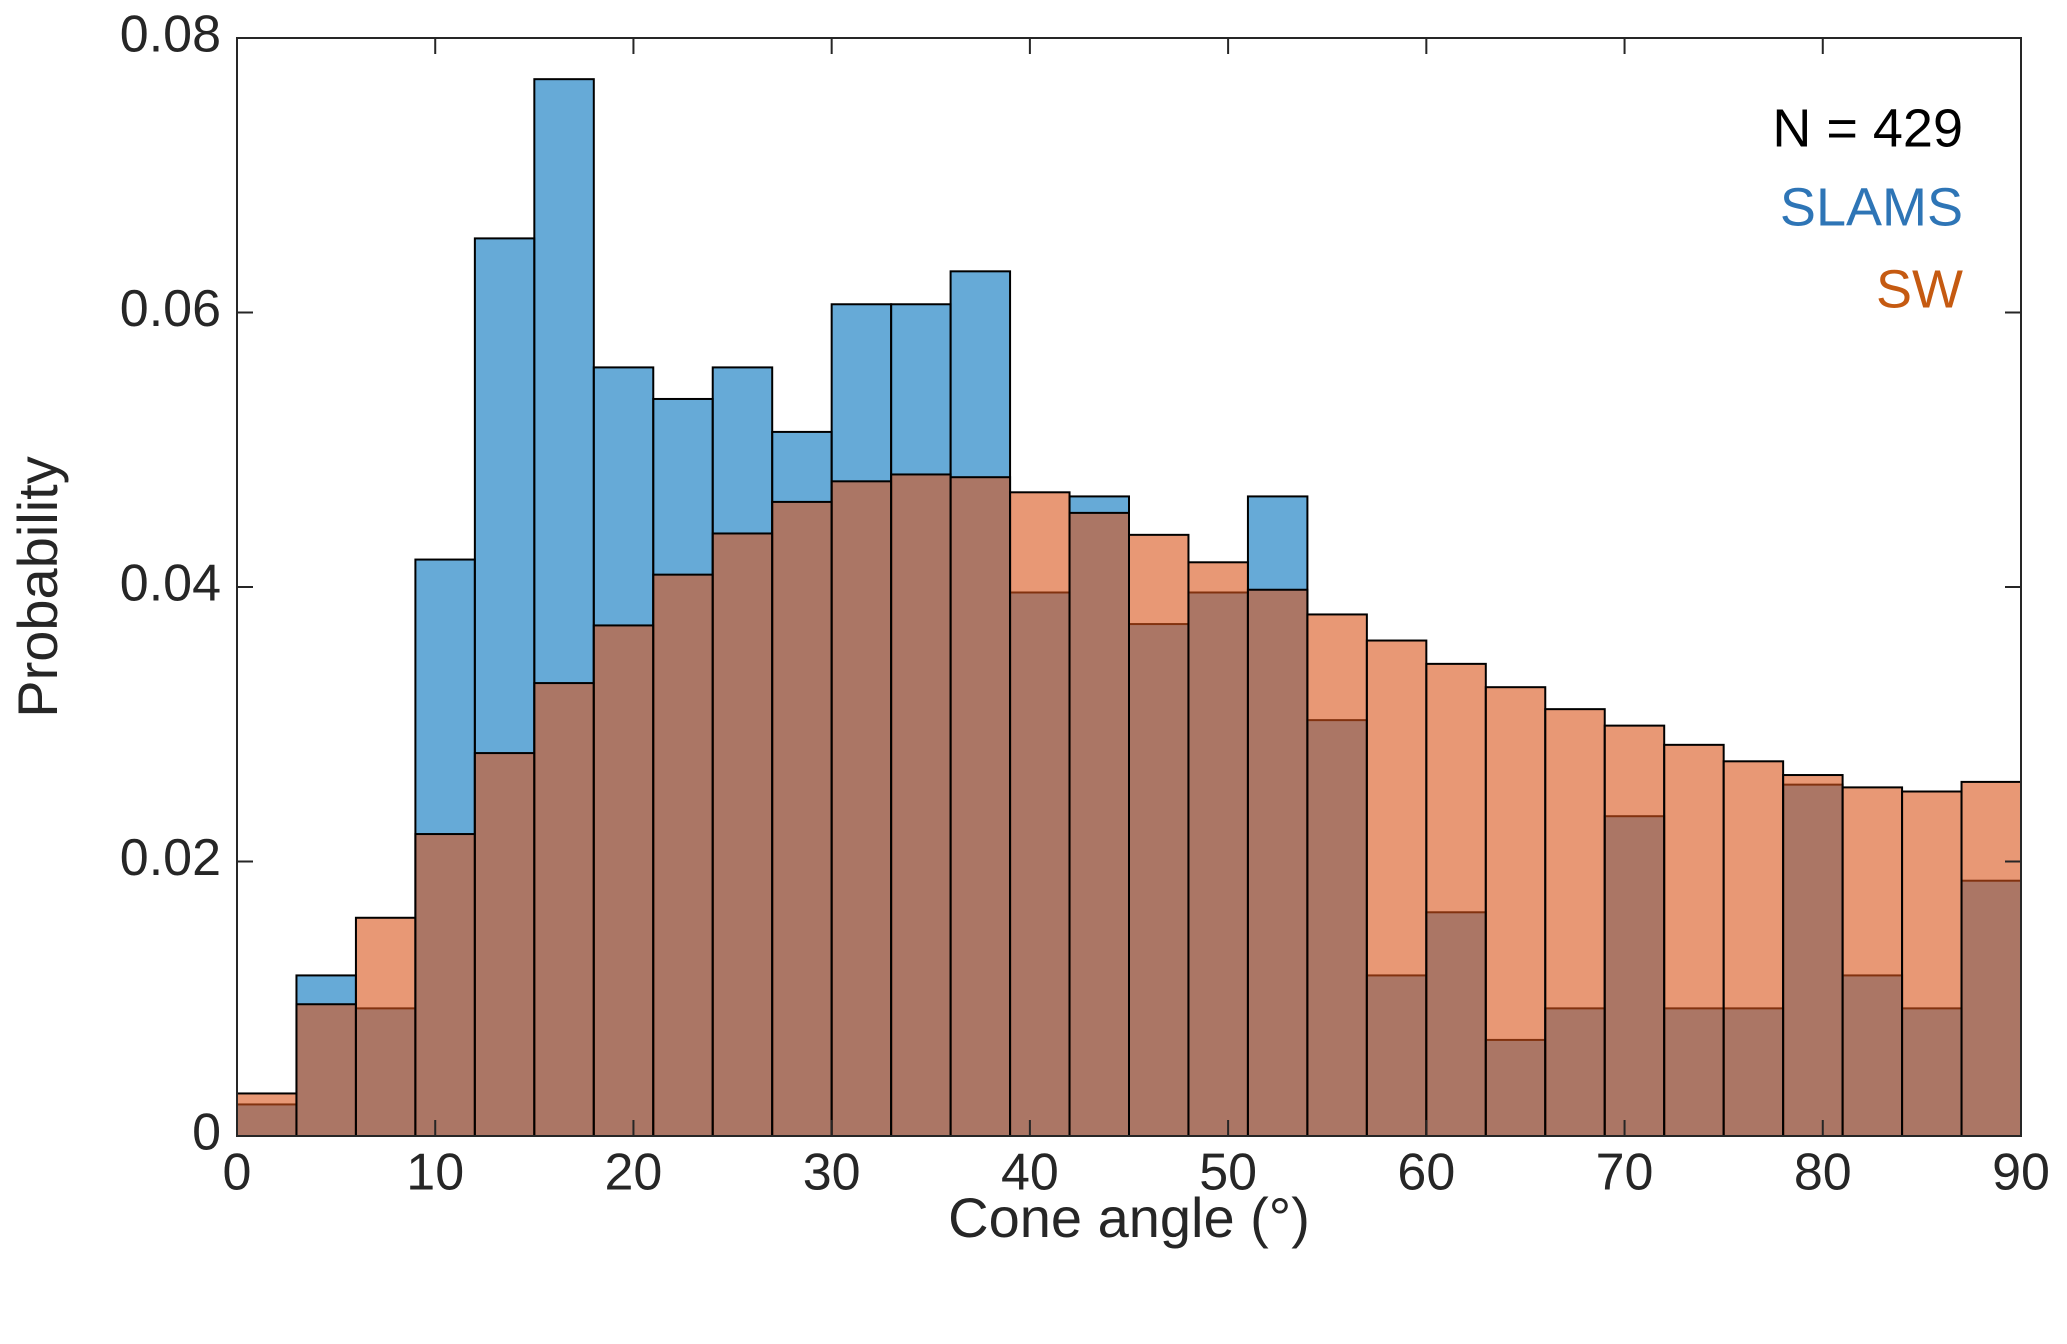 This screenshot has width=2067, height=1344. What do you see at coordinates (1871, 207) in the screenshot?
I see `legend-label: SLAMS` at bounding box center [1871, 207].